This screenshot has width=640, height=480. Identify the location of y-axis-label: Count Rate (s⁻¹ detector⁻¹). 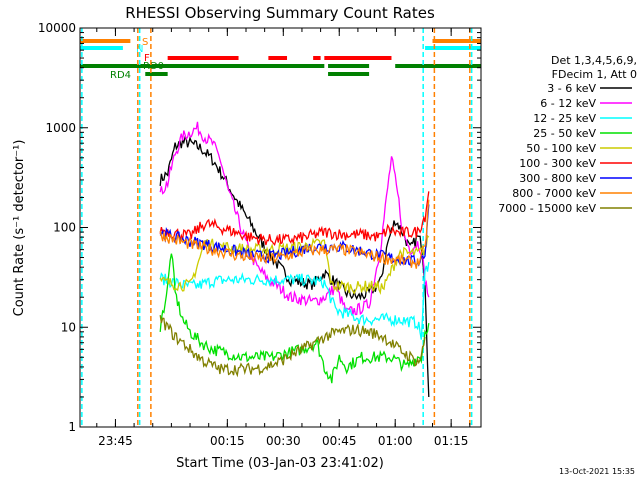
(19, 228).